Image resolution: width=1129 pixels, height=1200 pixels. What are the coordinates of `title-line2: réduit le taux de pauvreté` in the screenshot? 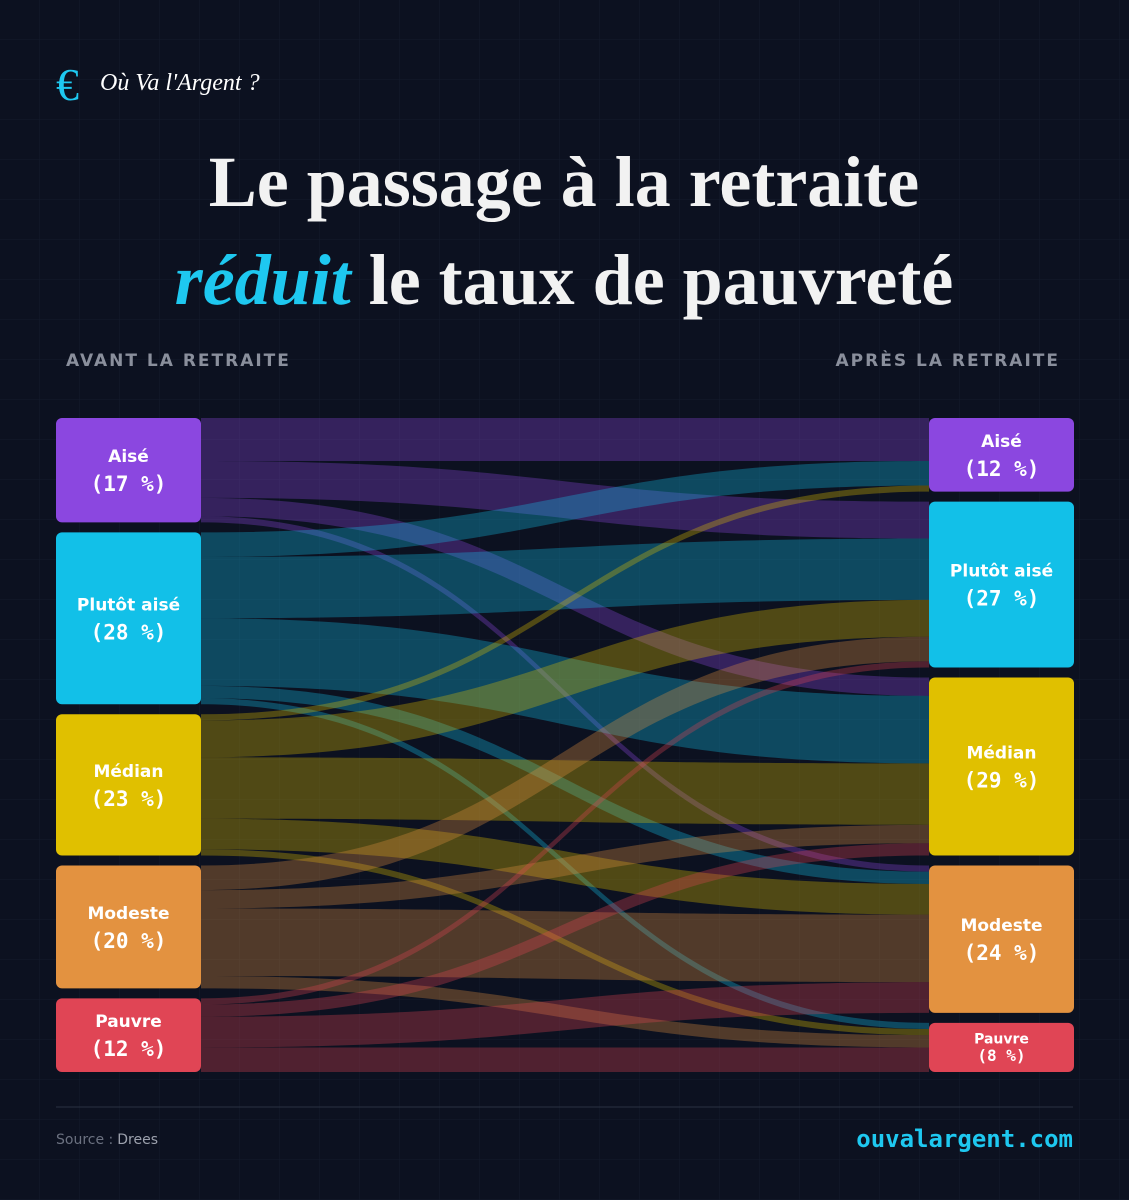 It's located at (564, 280).